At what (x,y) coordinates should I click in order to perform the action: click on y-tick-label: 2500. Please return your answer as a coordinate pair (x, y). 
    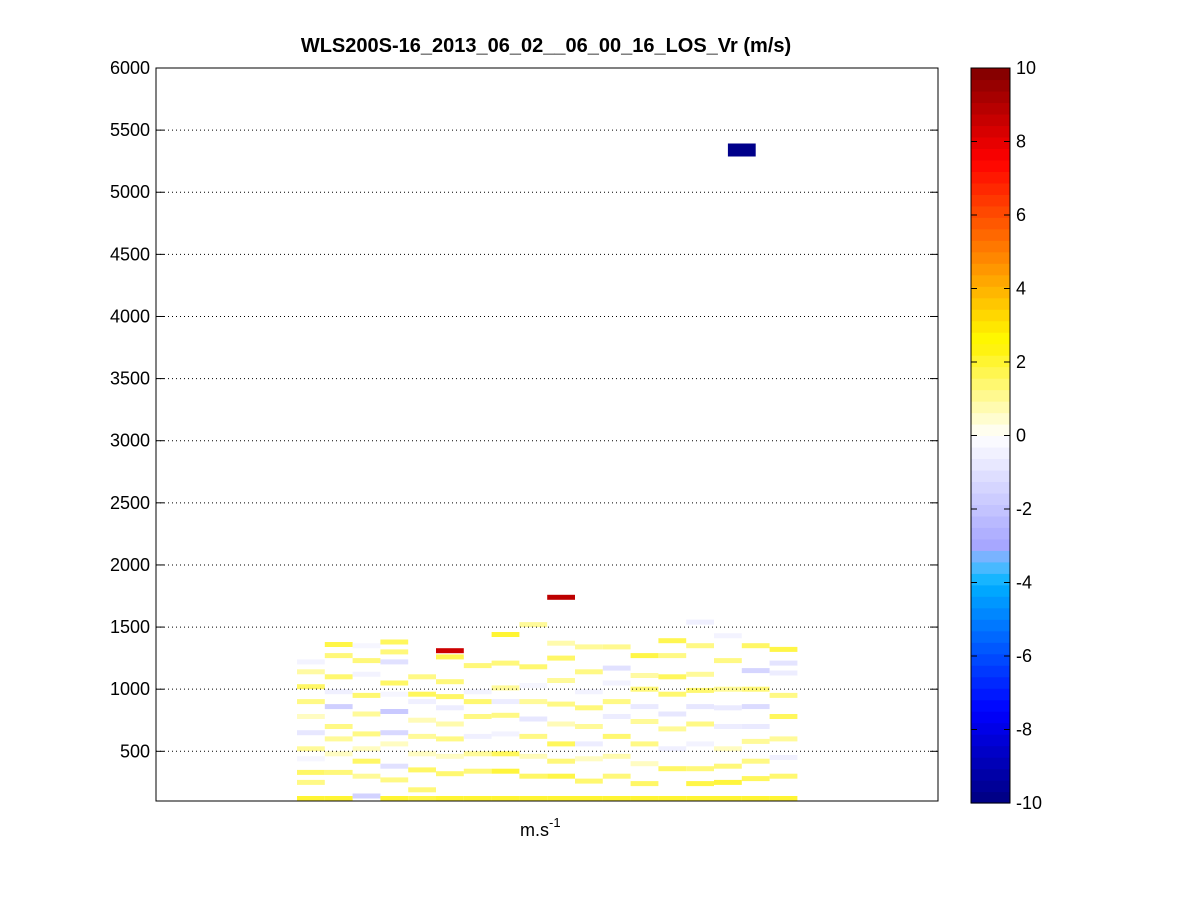
    Looking at the image, I should click on (130, 503).